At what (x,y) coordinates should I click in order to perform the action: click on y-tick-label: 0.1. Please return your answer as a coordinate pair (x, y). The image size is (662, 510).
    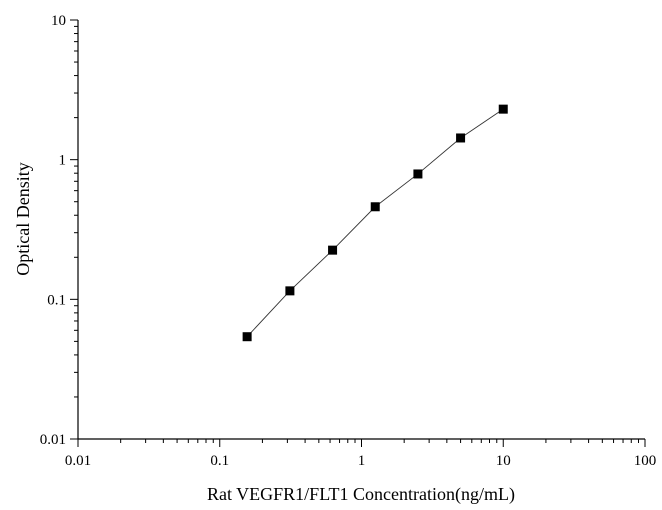
    Looking at the image, I should click on (56, 300).